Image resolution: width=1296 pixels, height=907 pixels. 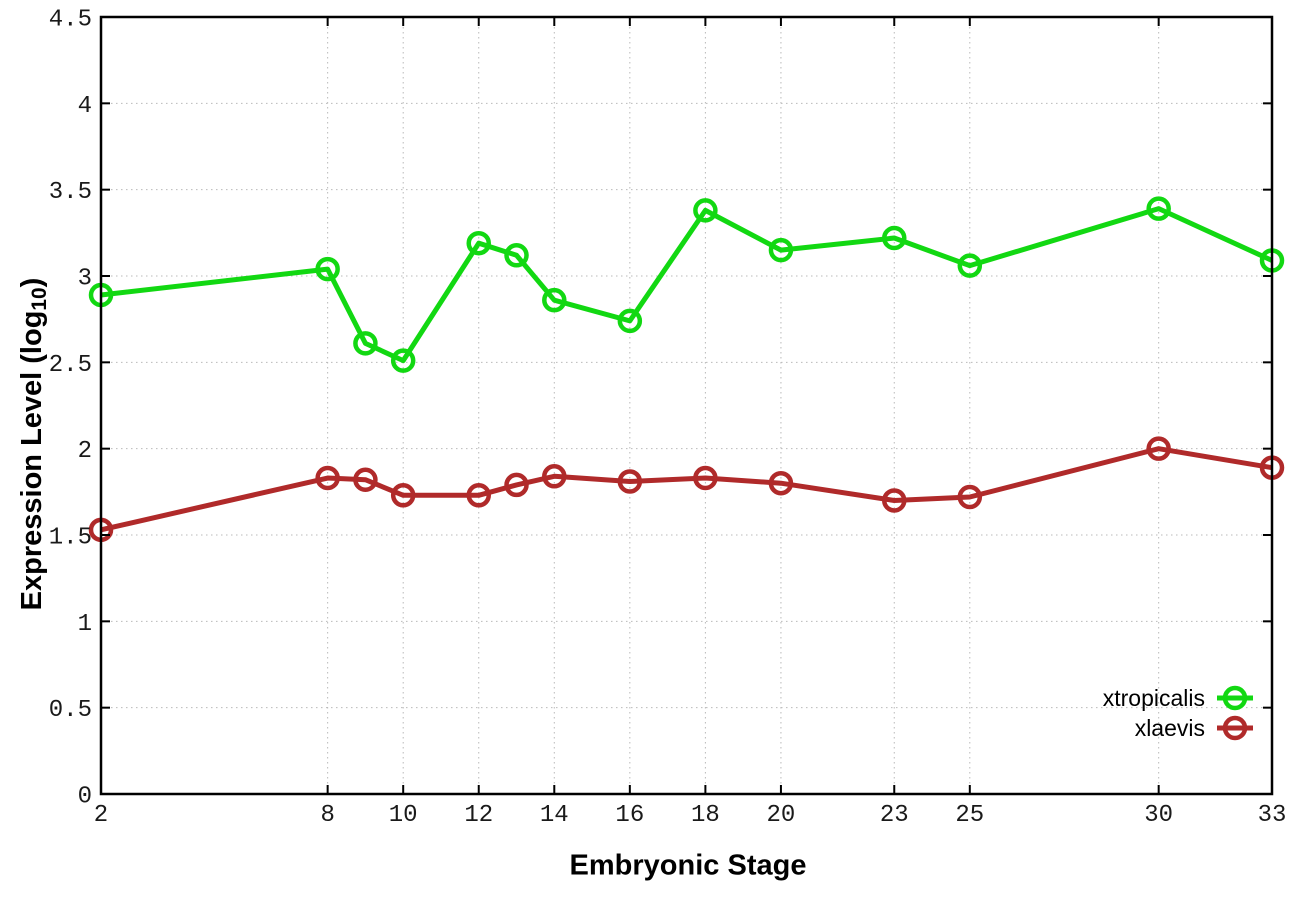 I want to click on y-tick-label: 0, so click(x=85, y=797).